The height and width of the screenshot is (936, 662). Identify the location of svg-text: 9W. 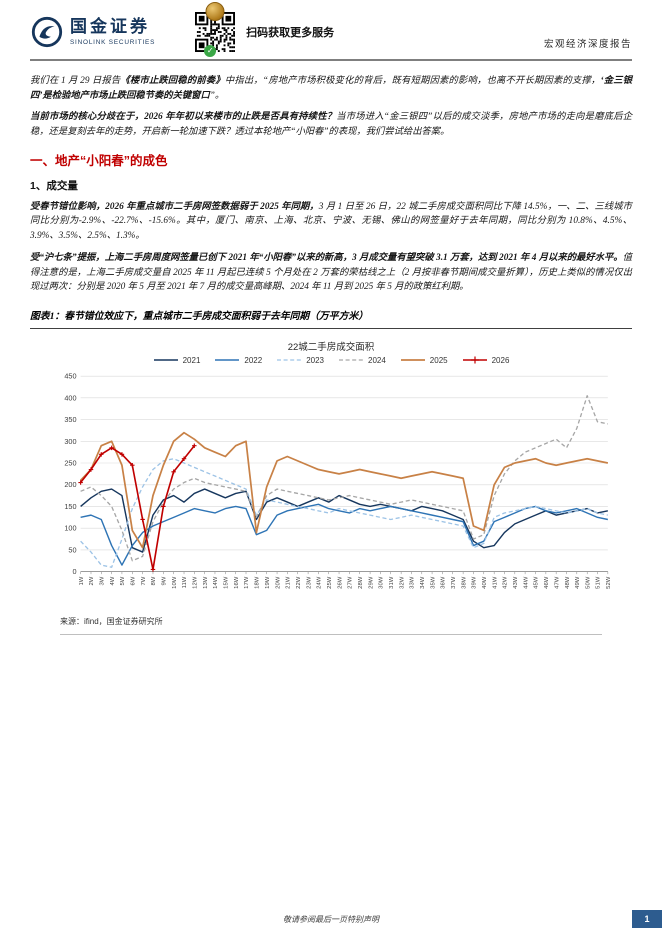
(165, 580).